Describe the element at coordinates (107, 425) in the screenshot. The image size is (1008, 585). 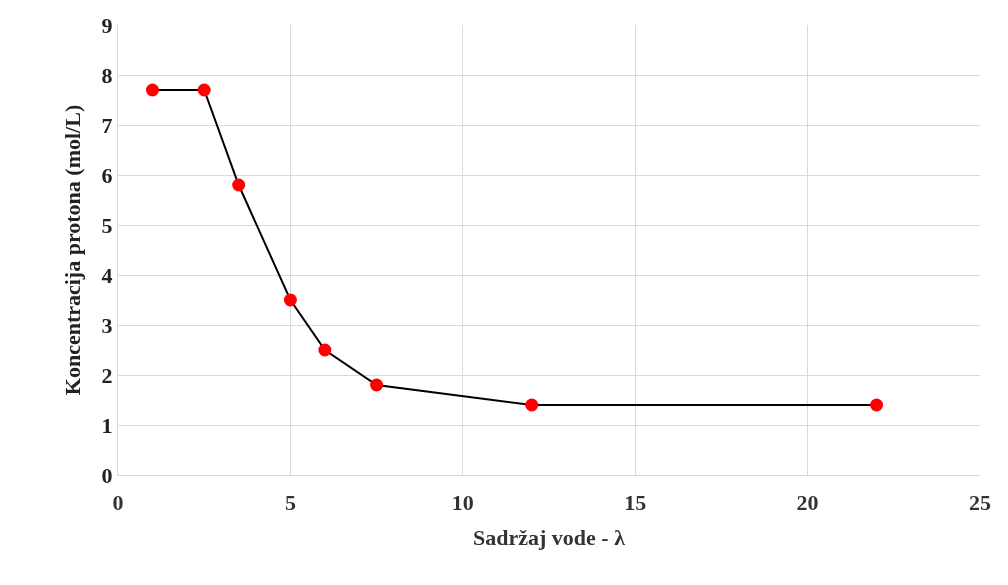
I see `y-tick-label: 1` at that location.